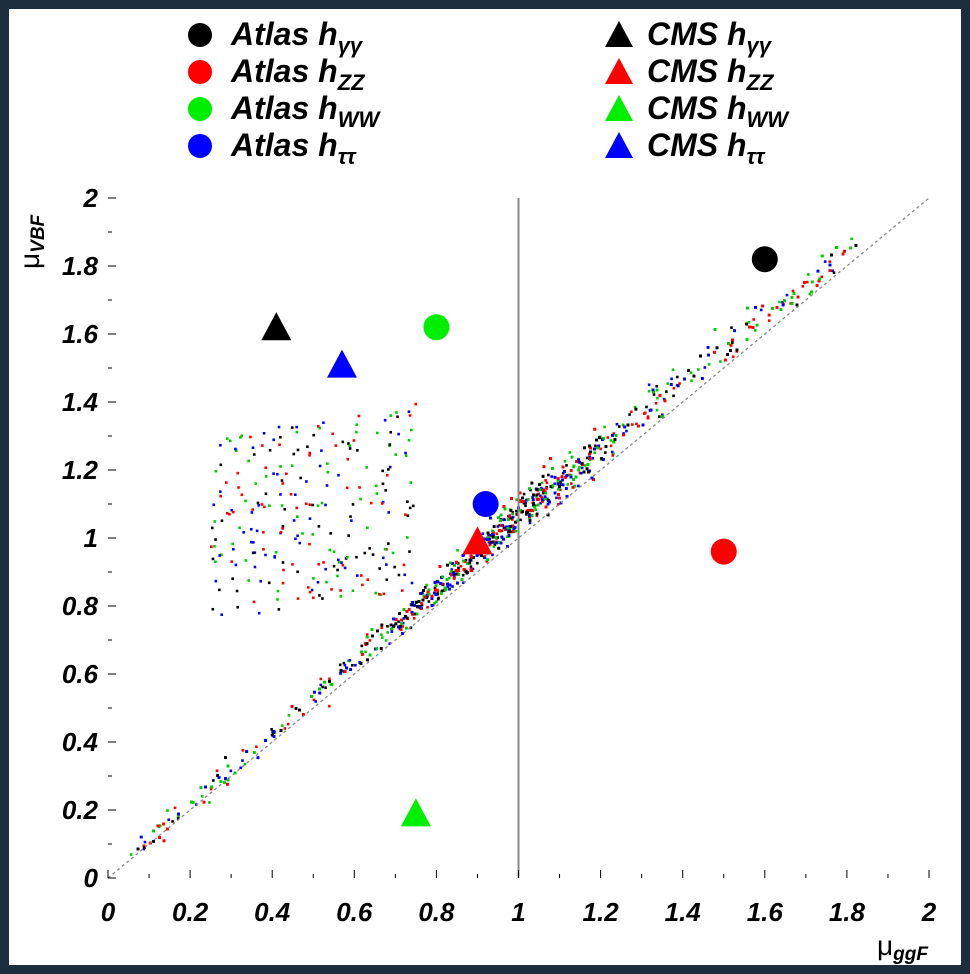 The height and width of the screenshot is (974, 970). What do you see at coordinates (298, 74) in the screenshot?
I see `legend-entry-label: Atlas hZZ` at bounding box center [298, 74].